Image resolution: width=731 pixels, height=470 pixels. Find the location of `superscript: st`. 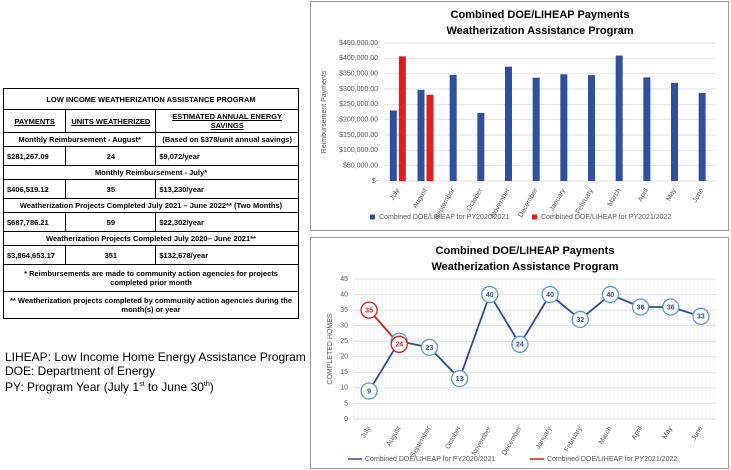

superscript: st is located at coordinates (142, 384).